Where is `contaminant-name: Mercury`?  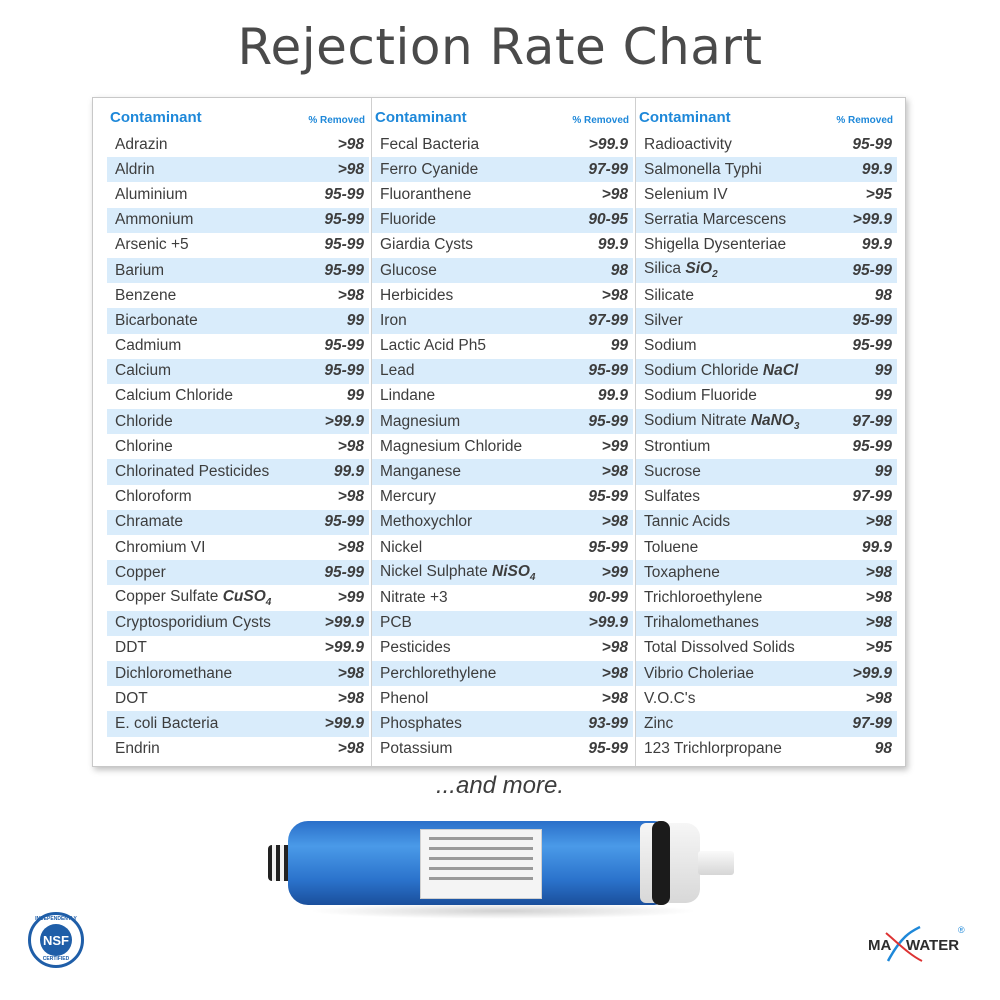
contaminant-name: Mercury is located at coordinates (408, 497).